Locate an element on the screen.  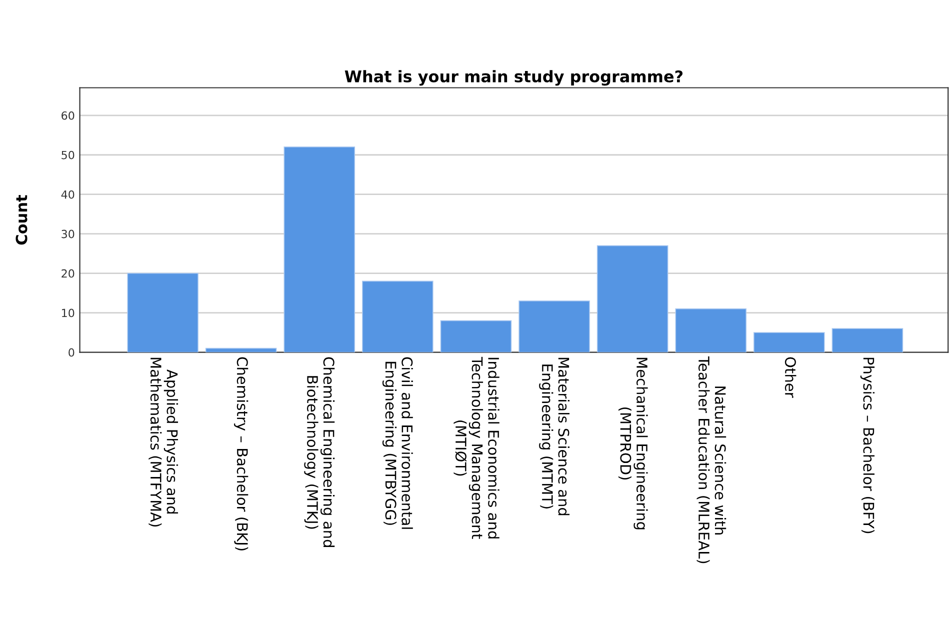
x-tick-label: Chemical Engineering and Biotechnology (MTKJ) is located at coordinates (319, 452).